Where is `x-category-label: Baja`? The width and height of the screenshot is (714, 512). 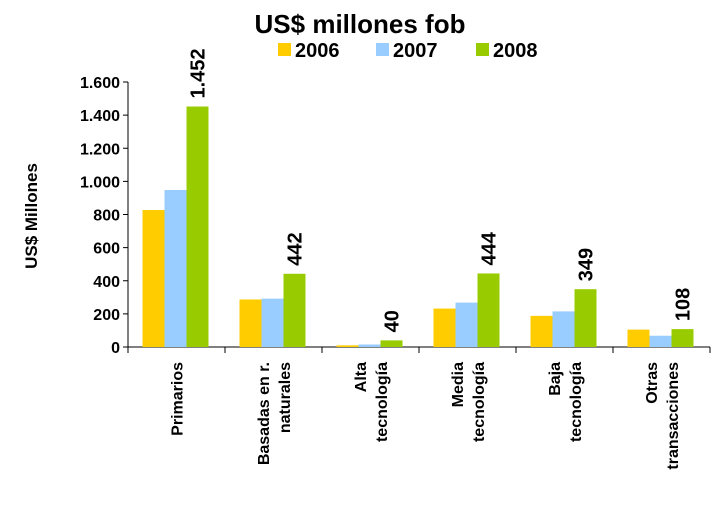 x-category-label: Baja is located at coordinates (555, 379).